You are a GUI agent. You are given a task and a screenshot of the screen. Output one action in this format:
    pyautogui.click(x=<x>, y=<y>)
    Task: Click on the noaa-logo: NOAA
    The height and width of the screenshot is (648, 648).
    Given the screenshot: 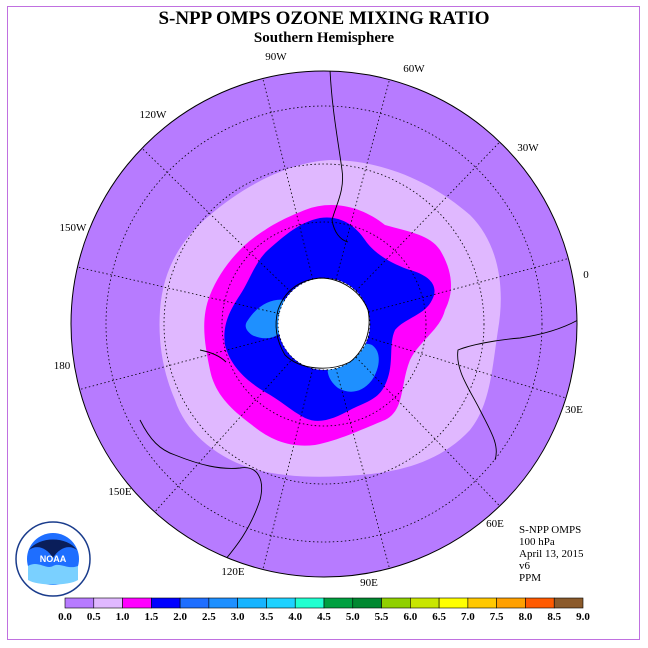 What is the action you would take?
    pyautogui.click(x=53, y=559)
    